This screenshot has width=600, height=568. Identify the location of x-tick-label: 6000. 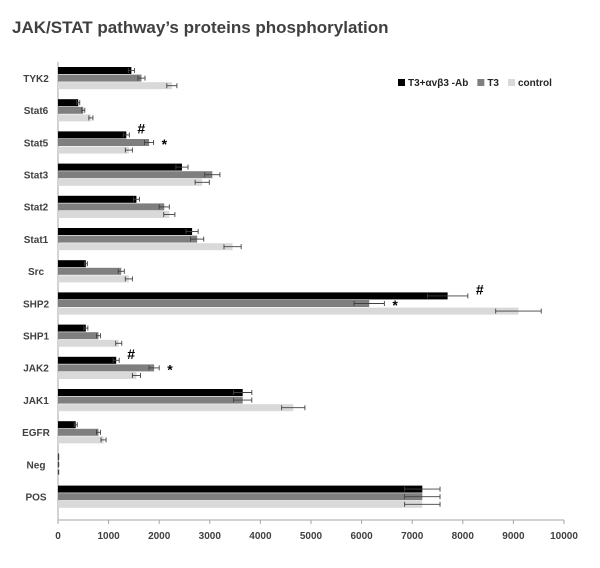
(361, 536).